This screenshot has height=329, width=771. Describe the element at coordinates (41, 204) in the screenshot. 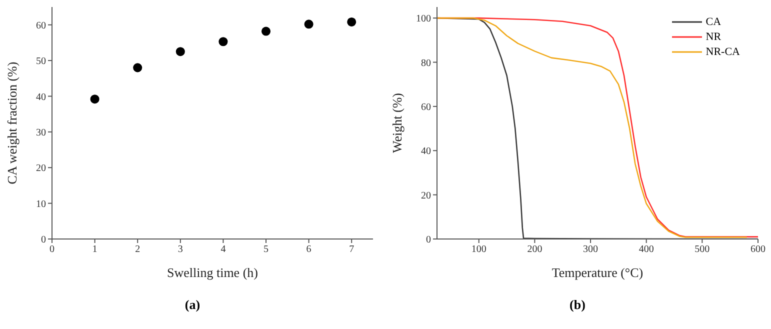

I see `y-tick-label: 10` at that location.